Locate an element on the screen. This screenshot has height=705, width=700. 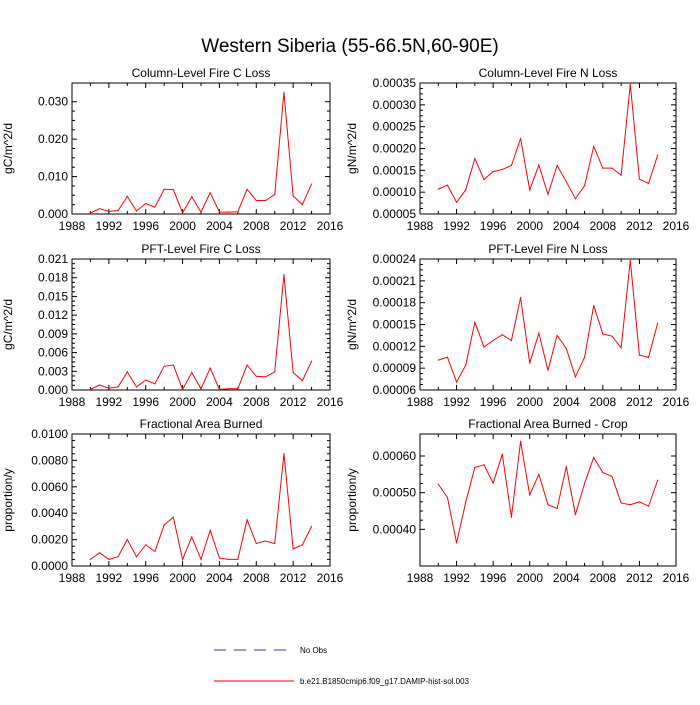
y-tick-label: 0.00024 is located at coordinates (395, 259).